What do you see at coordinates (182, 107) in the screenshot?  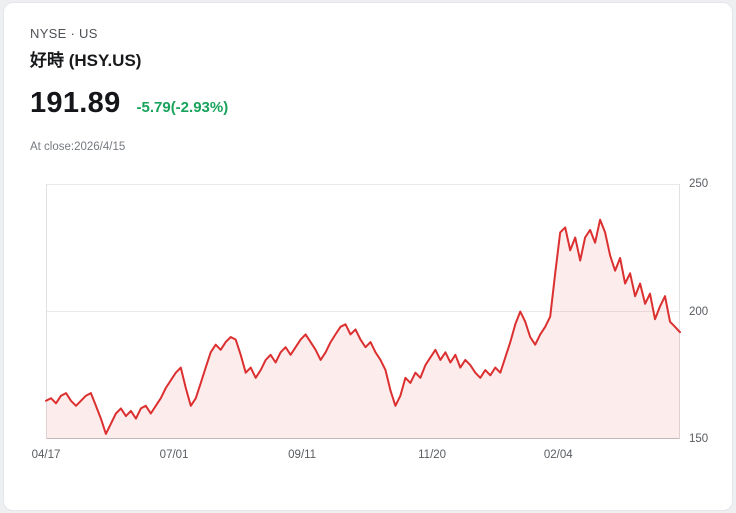 I see `price-change: -5.79(-2.93%)` at bounding box center [182, 107].